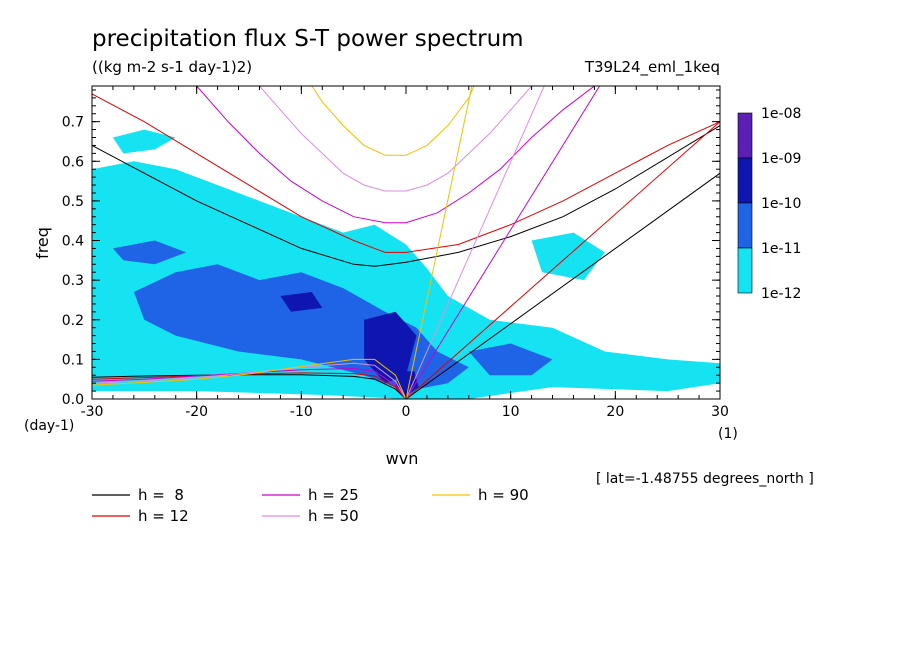 The image size is (904, 654). Describe the element at coordinates (42, 243) in the screenshot. I see `y-axis-label: freq` at that location.